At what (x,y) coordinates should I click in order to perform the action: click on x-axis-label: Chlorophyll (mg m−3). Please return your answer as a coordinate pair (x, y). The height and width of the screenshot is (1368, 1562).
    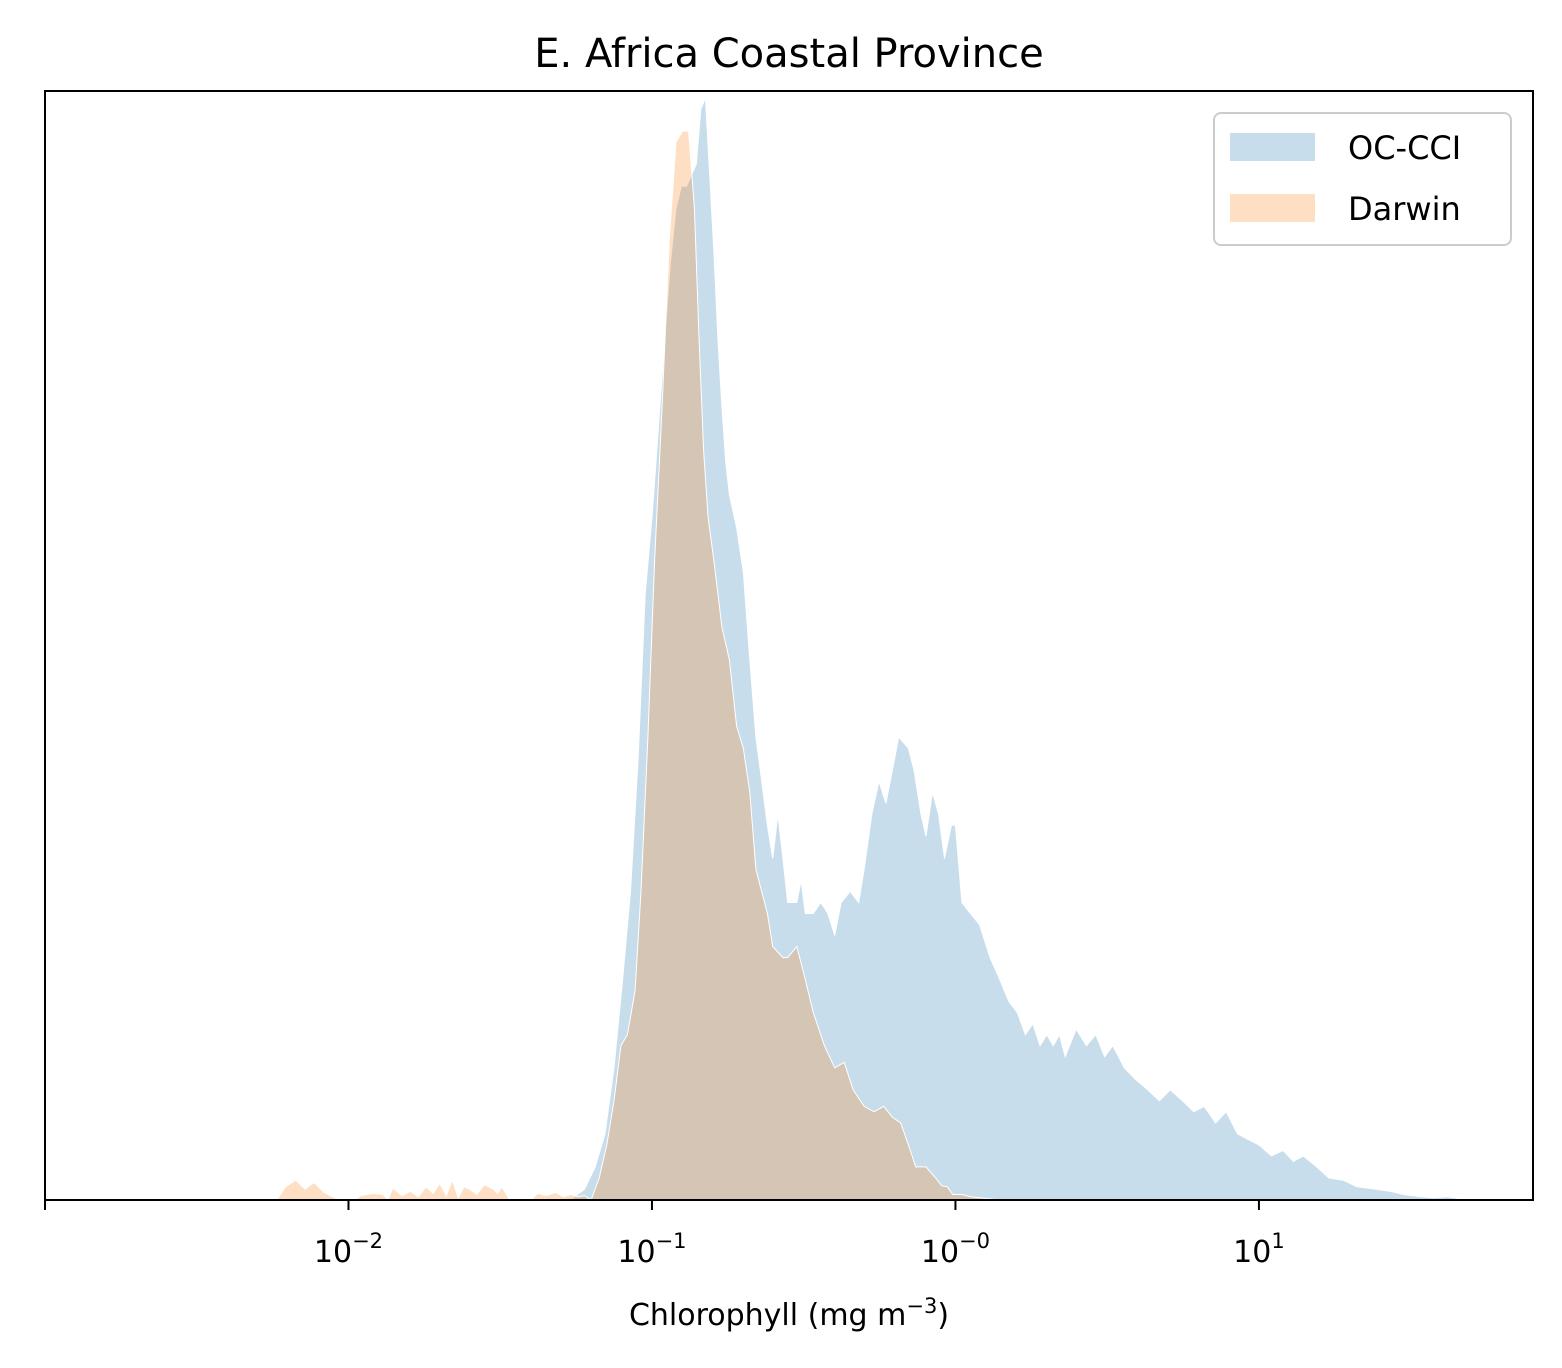
    Looking at the image, I should click on (789, 1313).